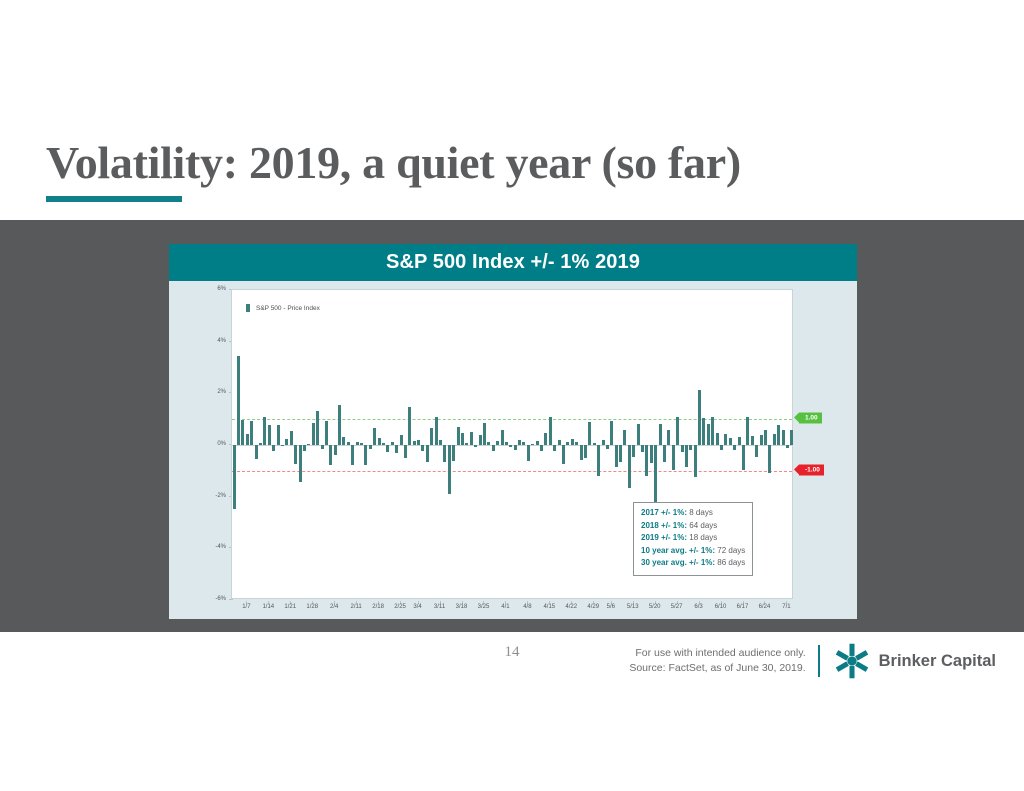 The image size is (1024, 791). I want to click on stats-row-label: 2017 +/- 1%:, so click(664, 512).